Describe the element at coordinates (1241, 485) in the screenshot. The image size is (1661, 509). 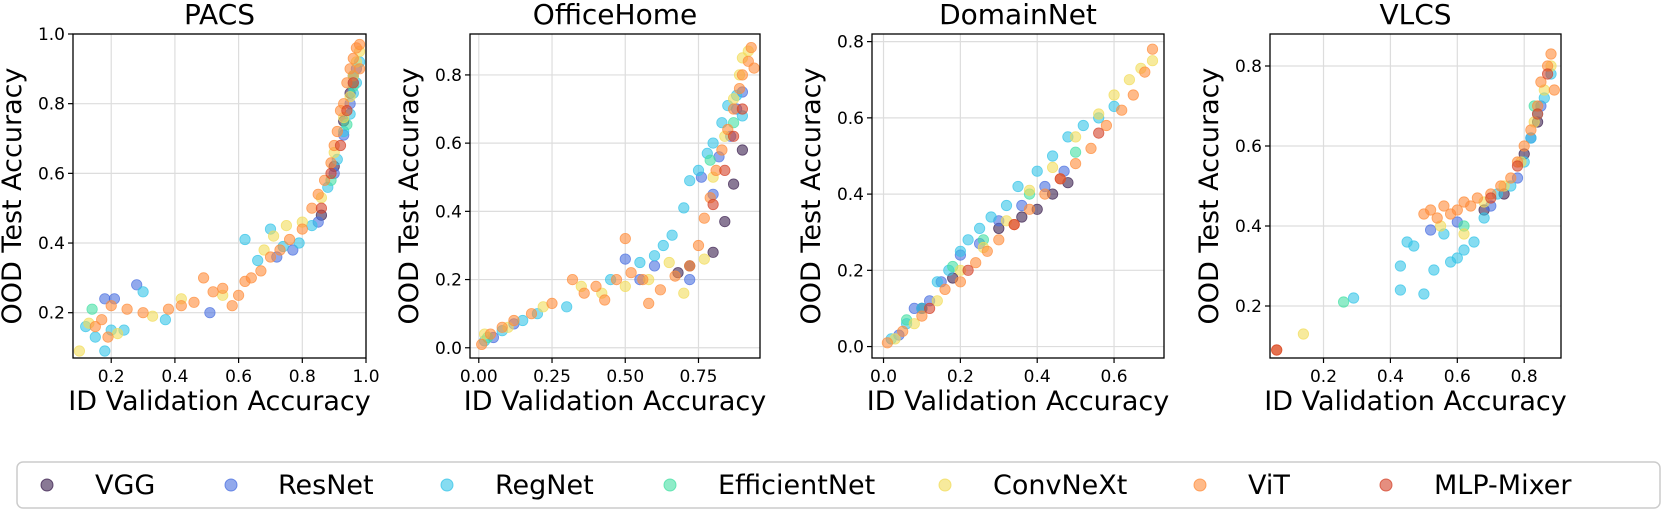
I see `legend-item-vit: ViT` at that location.